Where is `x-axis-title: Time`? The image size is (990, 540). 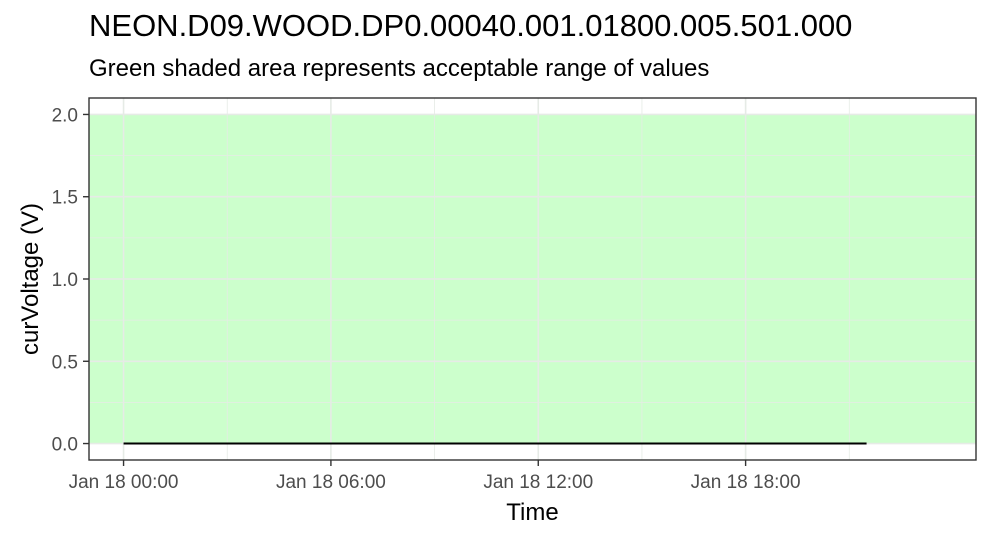 x-axis-title: Time is located at coordinates (532, 512).